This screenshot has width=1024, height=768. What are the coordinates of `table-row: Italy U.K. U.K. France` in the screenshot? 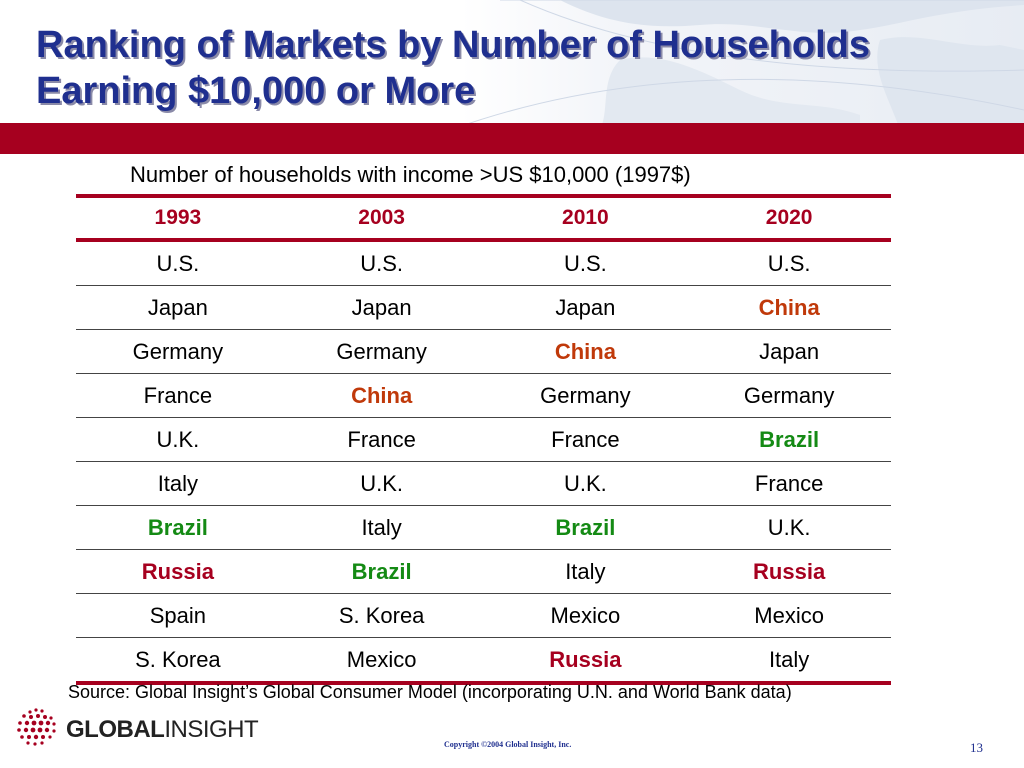 It's located at (483, 483).